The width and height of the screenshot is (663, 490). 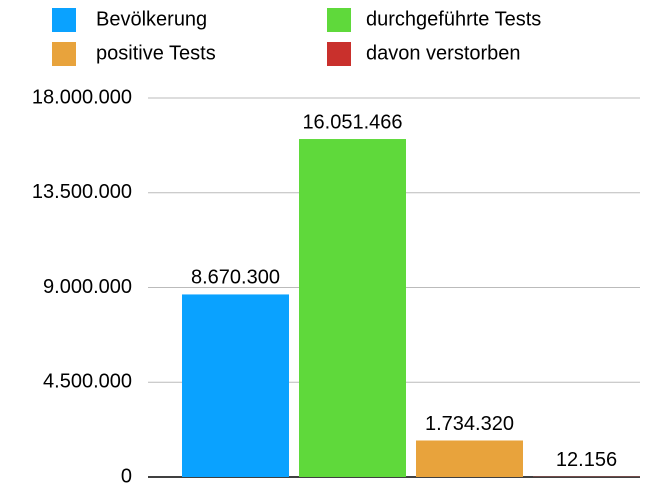 What do you see at coordinates (469, 424) in the screenshot?
I see `value-label: 1.734.320` at bounding box center [469, 424].